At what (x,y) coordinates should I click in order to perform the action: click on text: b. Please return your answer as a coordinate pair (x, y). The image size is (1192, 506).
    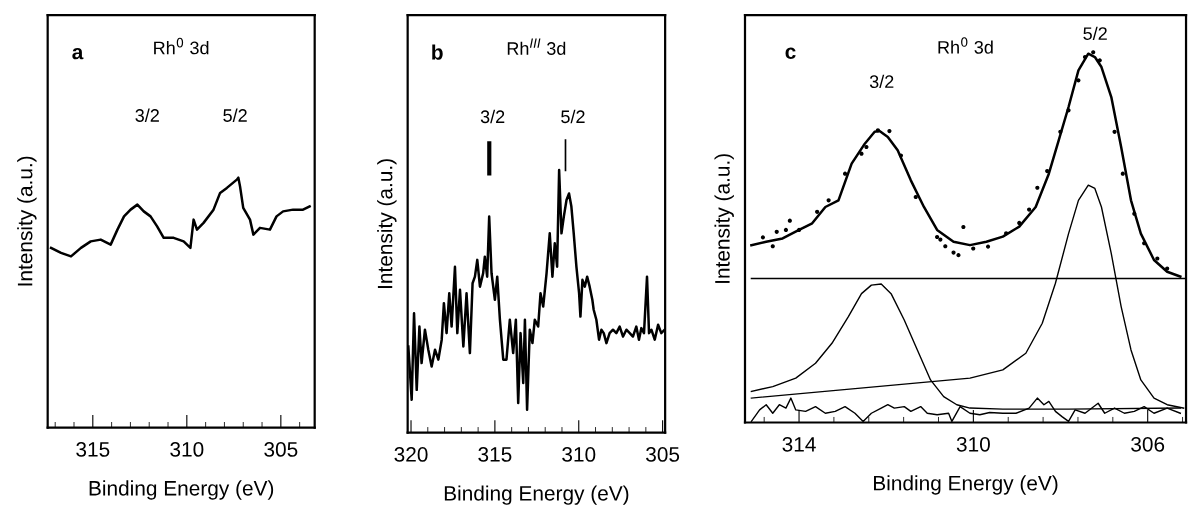
    Looking at the image, I should click on (437, 52).